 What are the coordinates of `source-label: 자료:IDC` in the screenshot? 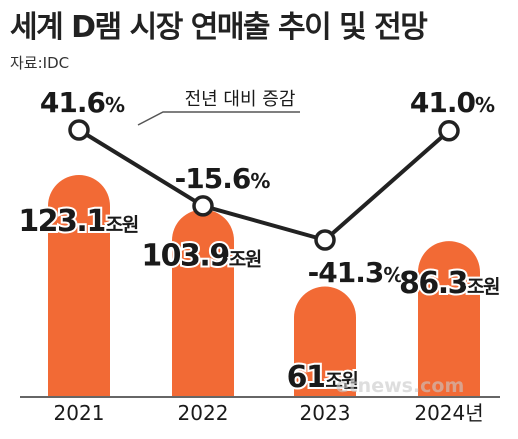 It's located at (40, 63).